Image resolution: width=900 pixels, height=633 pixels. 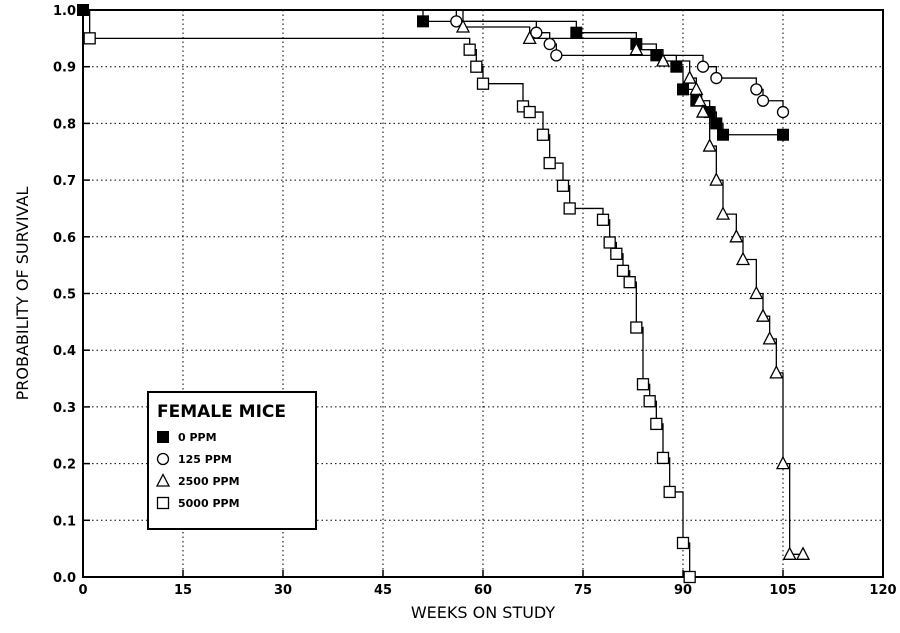 I want to click on y-tick-label: 0.1, so click(x=64, y=521).